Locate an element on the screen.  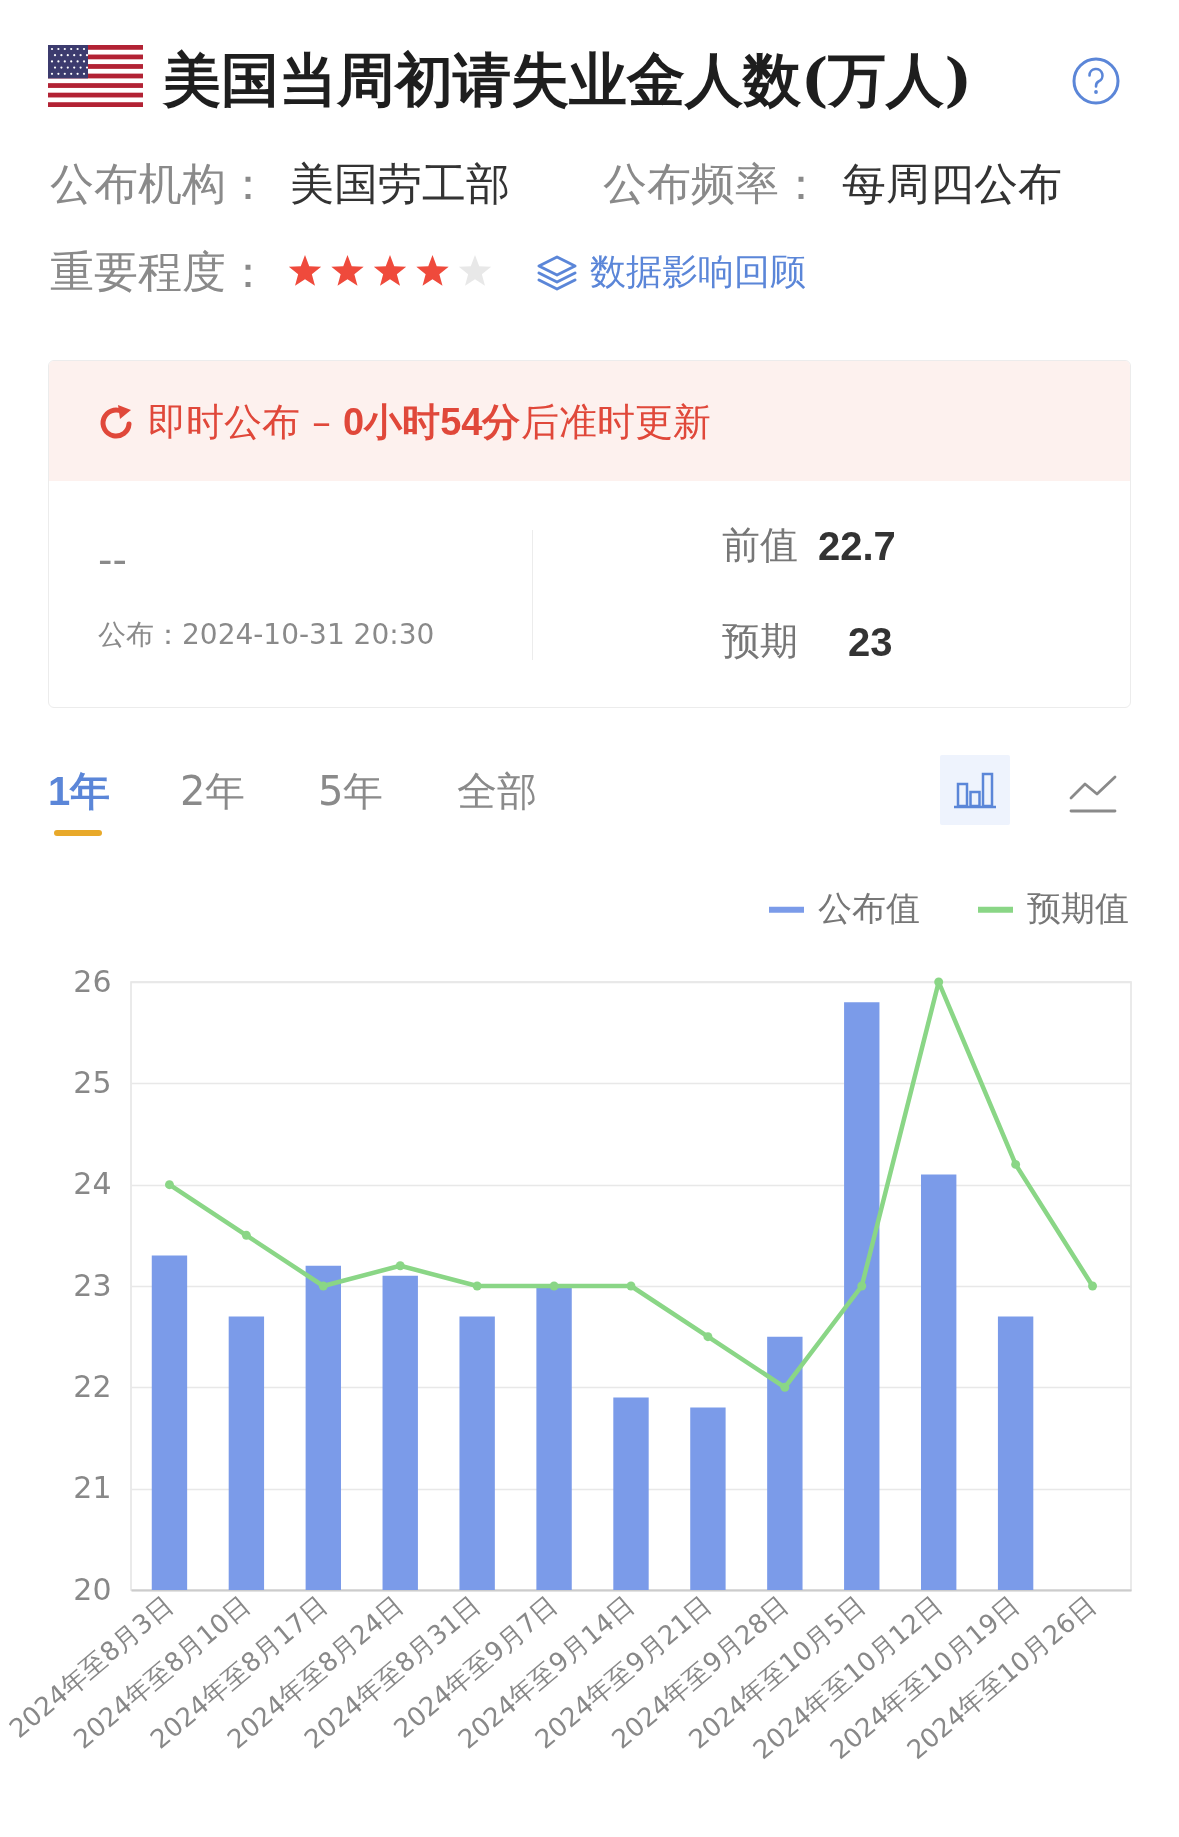
text: 前值 is located at coordinates (760, 545).